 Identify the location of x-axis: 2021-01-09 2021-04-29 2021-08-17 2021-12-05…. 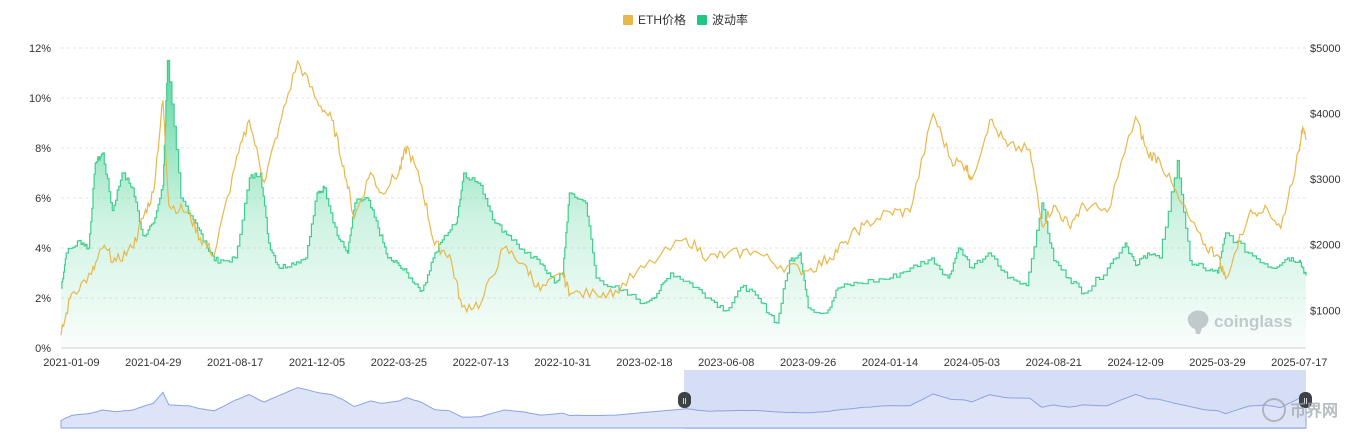
(685, 358).